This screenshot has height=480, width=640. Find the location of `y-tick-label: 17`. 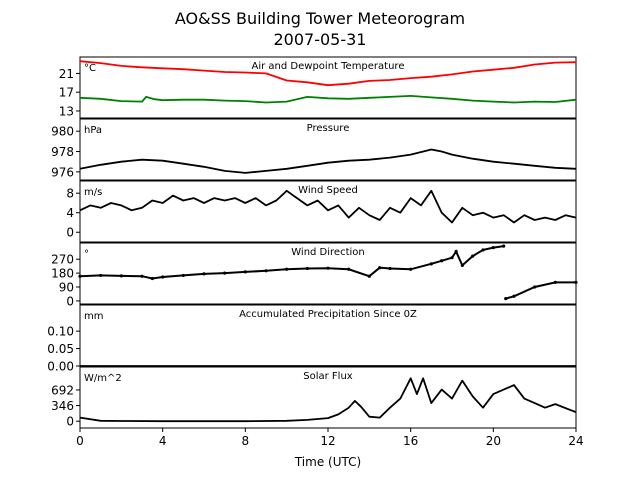

y-tick-label: 17 is located at coordinates (66, 93).